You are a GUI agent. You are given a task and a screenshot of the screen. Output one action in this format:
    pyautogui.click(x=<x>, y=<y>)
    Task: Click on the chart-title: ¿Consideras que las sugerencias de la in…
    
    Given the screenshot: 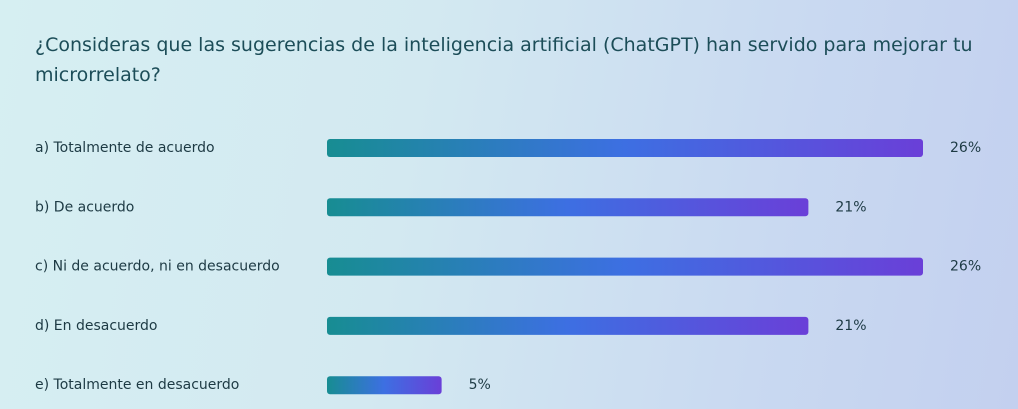 What is the action you would take?
    pyautogui.click(x=504, y=60)
    